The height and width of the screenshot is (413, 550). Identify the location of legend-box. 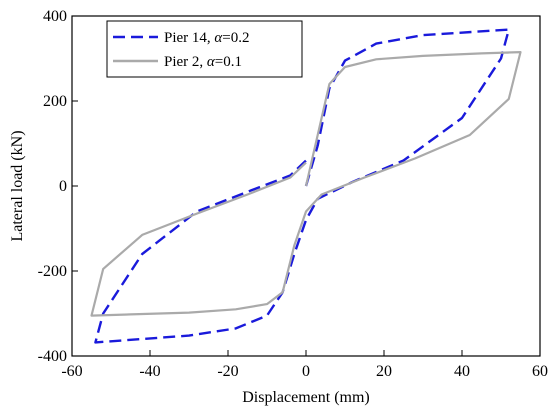
(204, 49).